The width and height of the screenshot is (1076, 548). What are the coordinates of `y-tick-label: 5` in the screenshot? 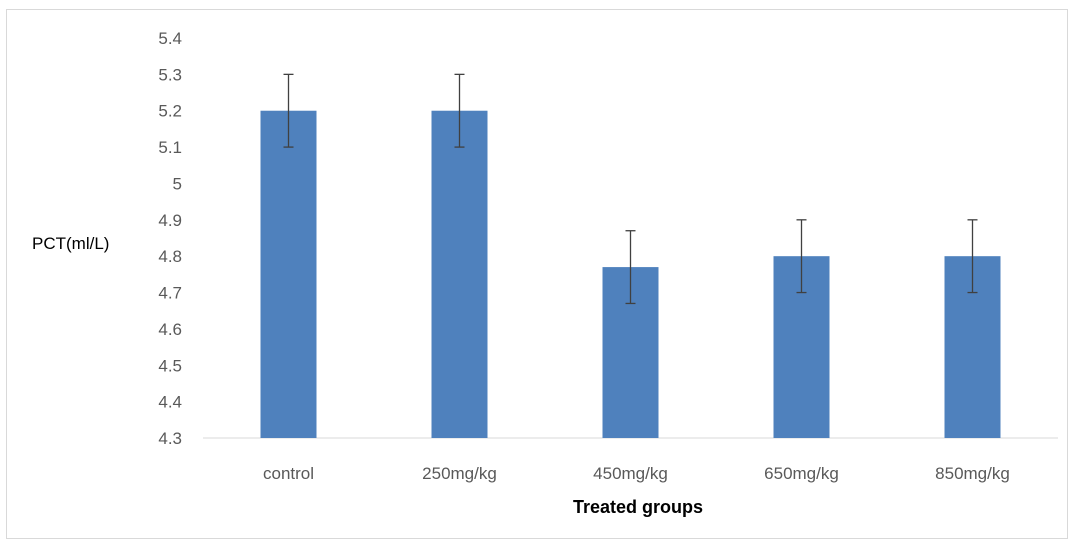 It's located at (177, 183).